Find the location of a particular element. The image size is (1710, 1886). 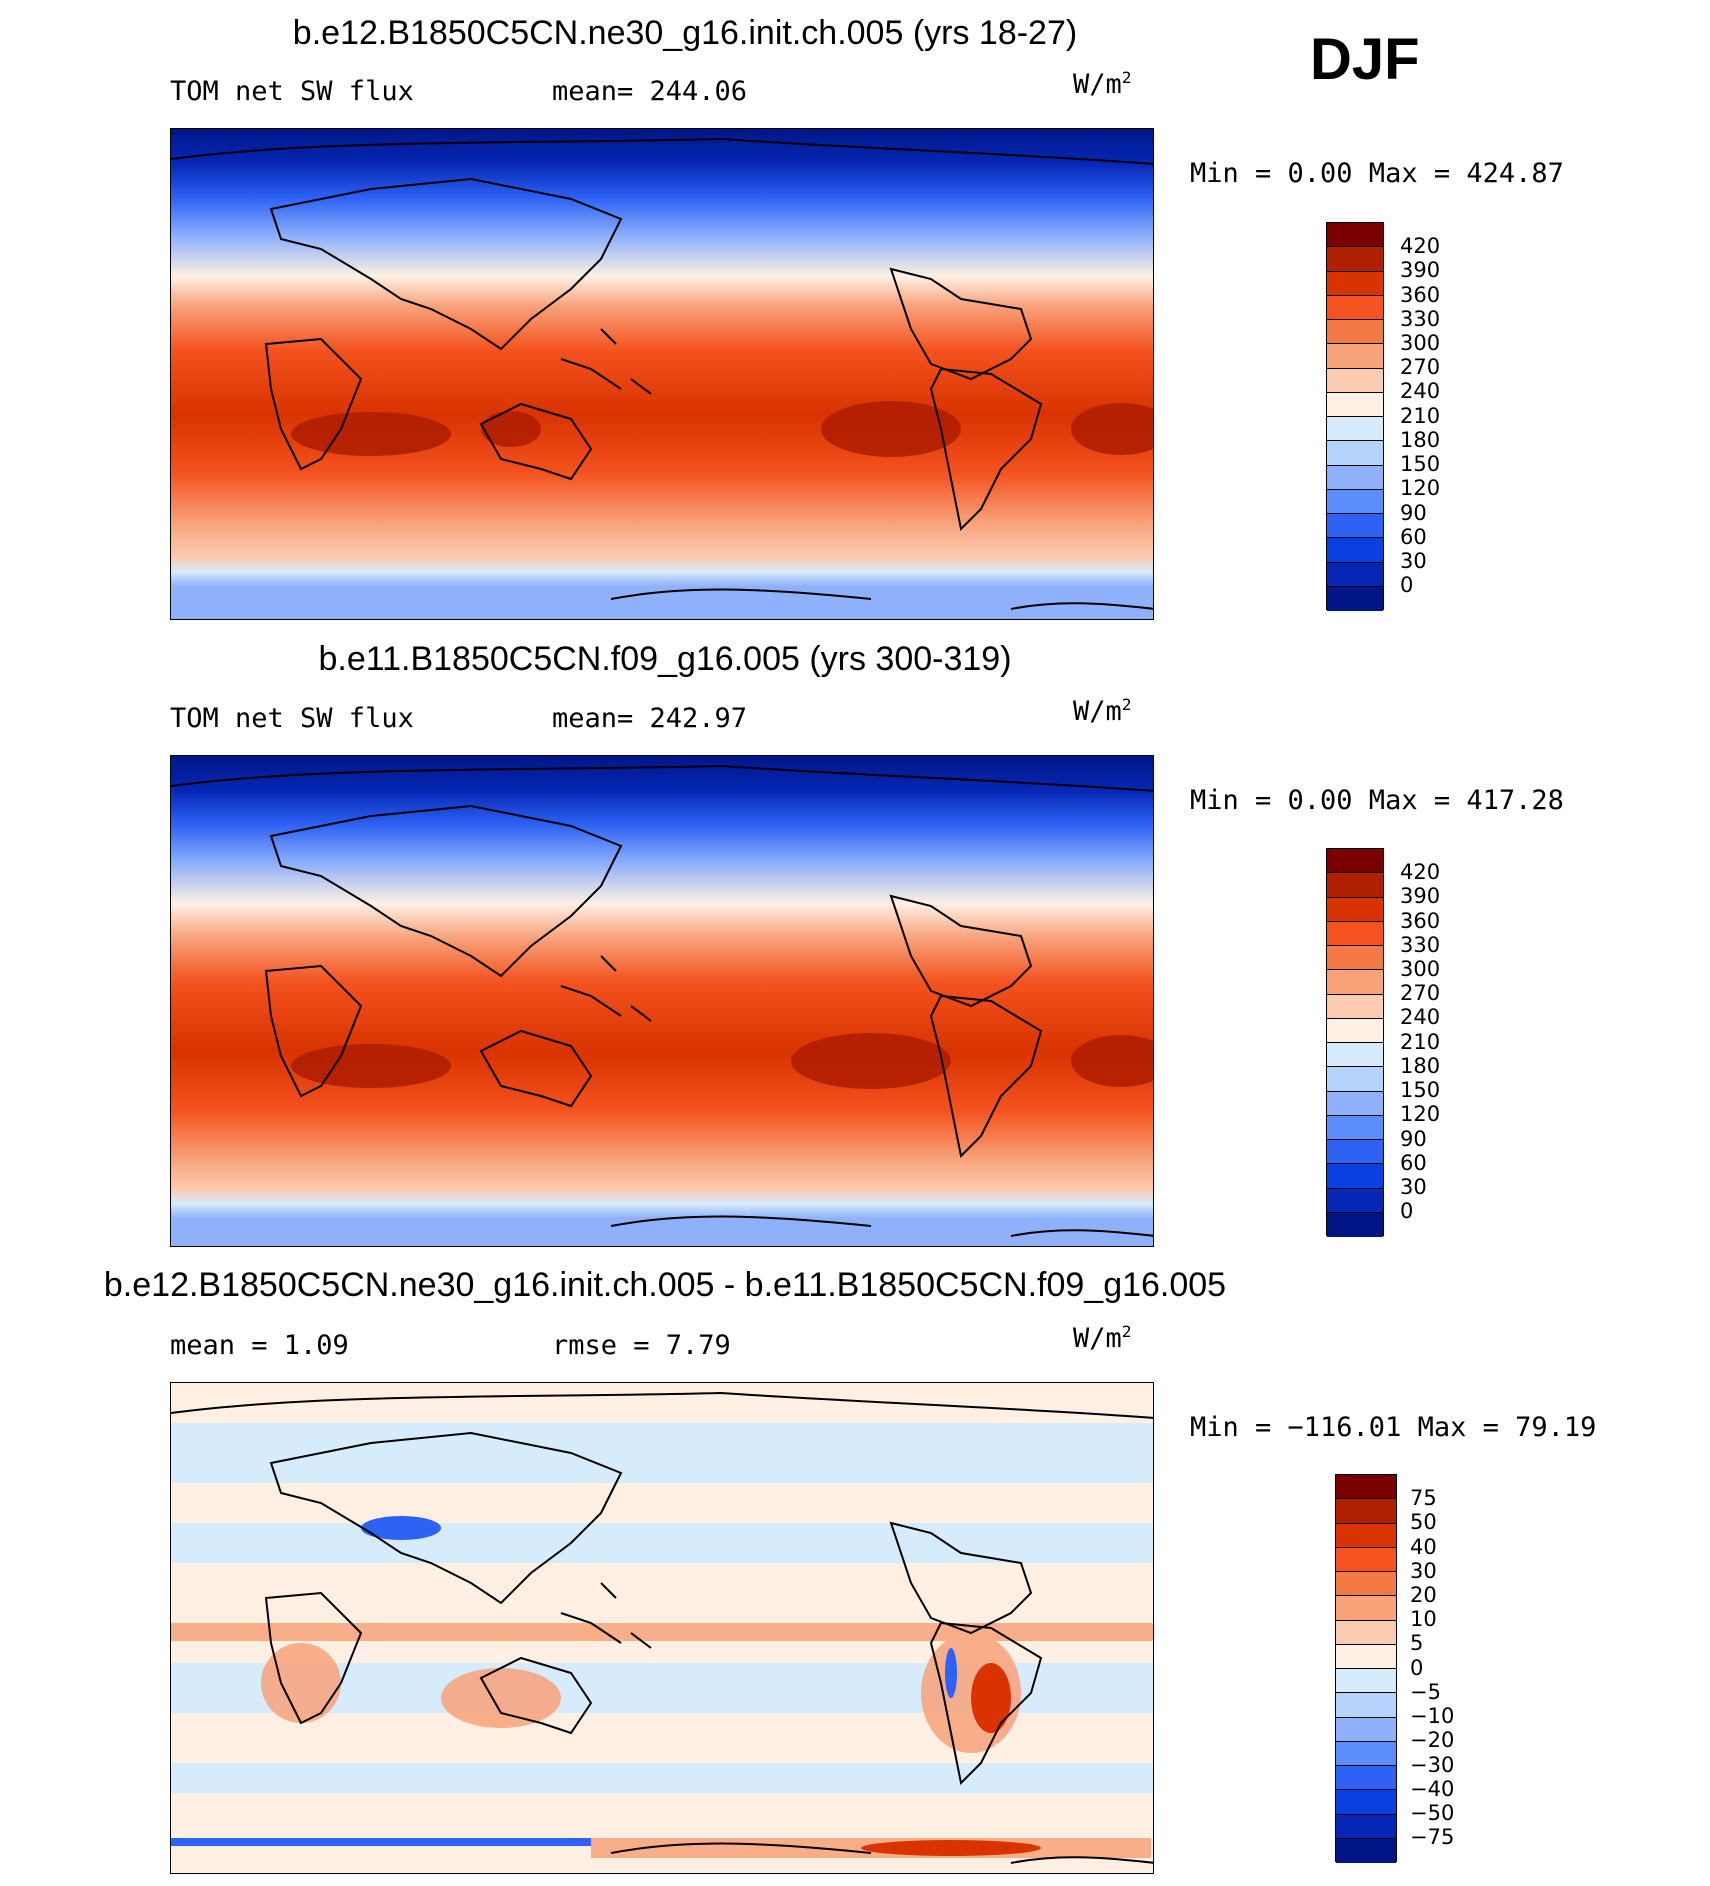

colorbar-label: 10 is located at coordinates (1423, 1619).